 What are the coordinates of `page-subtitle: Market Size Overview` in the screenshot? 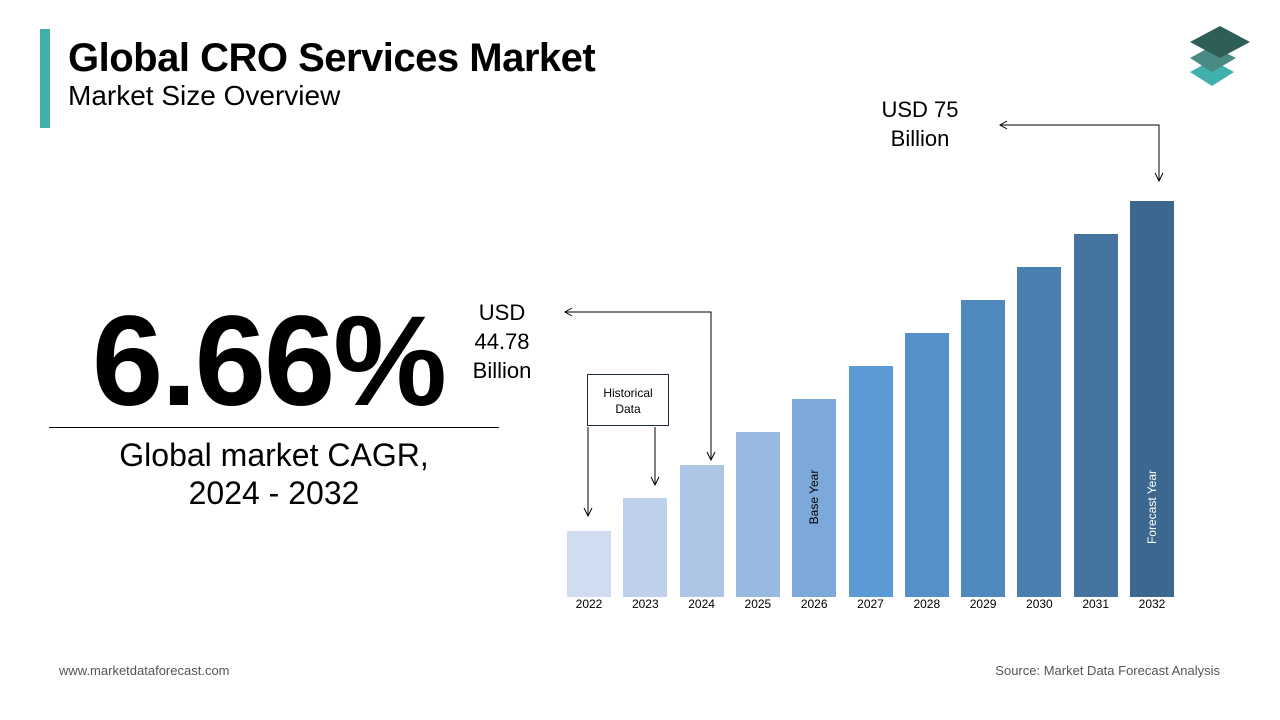 It's located at (204, 95).